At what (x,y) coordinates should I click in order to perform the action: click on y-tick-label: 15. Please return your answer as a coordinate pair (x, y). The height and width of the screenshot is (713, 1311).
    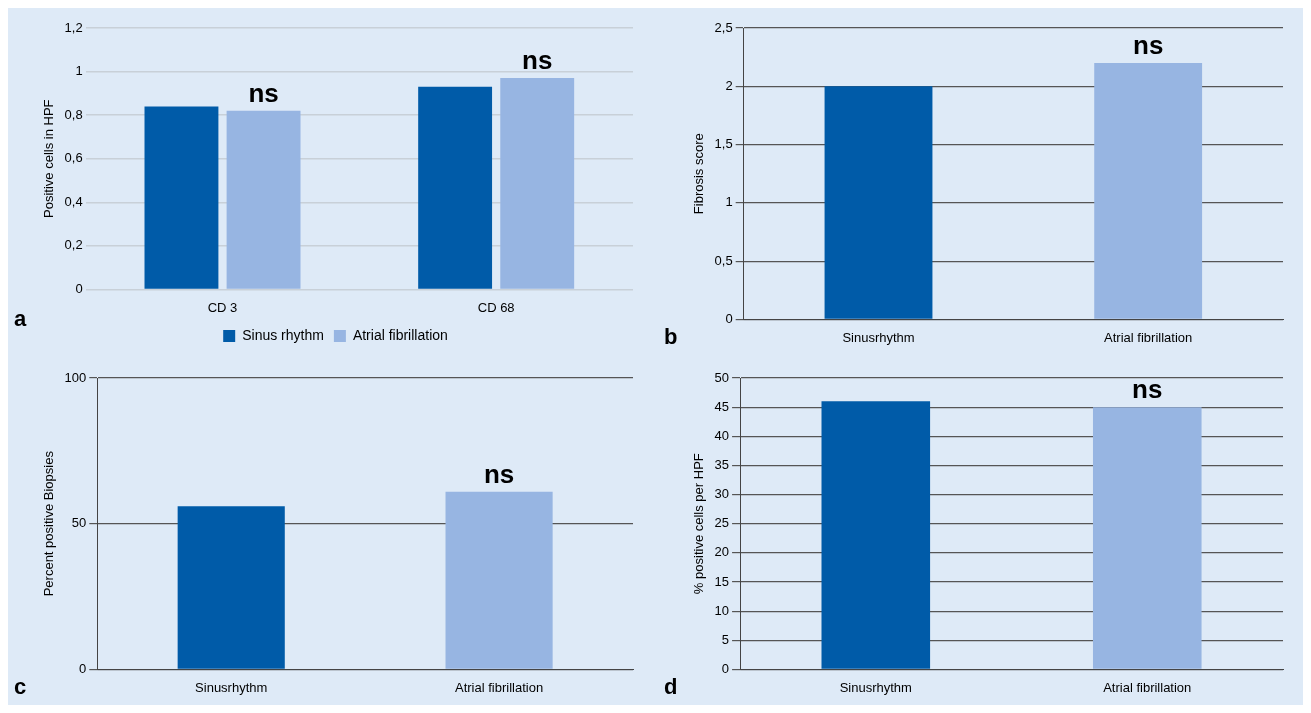
    Looking at the image, I should click on (722, 581).